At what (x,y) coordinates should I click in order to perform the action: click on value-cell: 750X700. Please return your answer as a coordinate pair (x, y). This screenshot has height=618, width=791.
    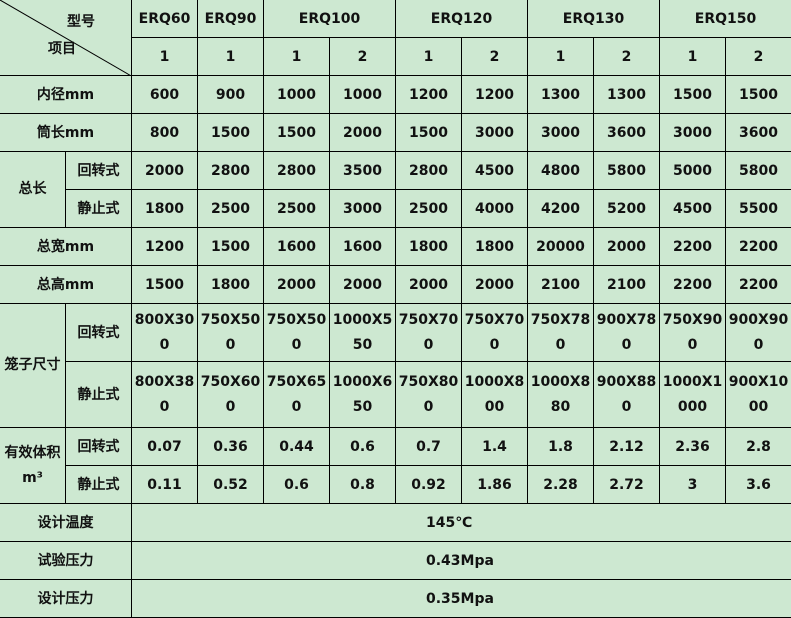
    Looking at the image, I should click on (429, 333).